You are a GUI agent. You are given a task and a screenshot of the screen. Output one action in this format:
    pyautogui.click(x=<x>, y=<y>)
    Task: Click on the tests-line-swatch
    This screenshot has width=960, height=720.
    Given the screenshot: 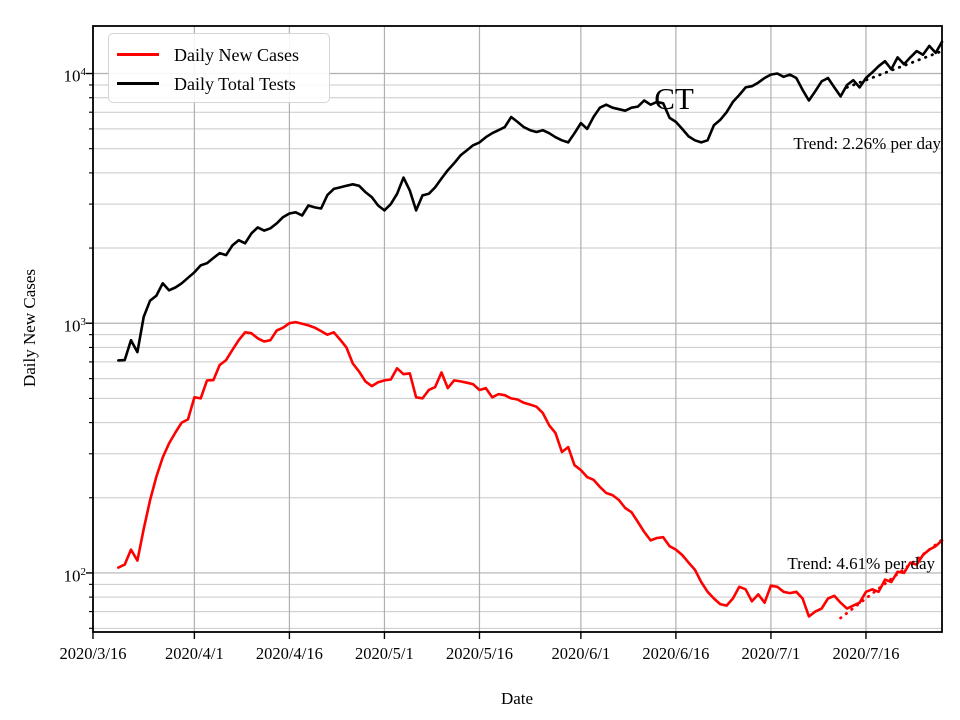 What is the action you would take?
    pyautogui.click(x=138, y=83)
    